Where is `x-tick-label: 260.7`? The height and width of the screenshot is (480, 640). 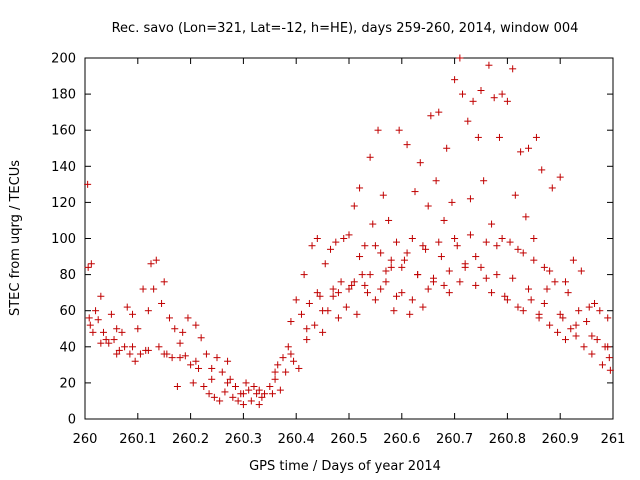
x-tick-label: 260.7 is located at coordinates (454, 439).